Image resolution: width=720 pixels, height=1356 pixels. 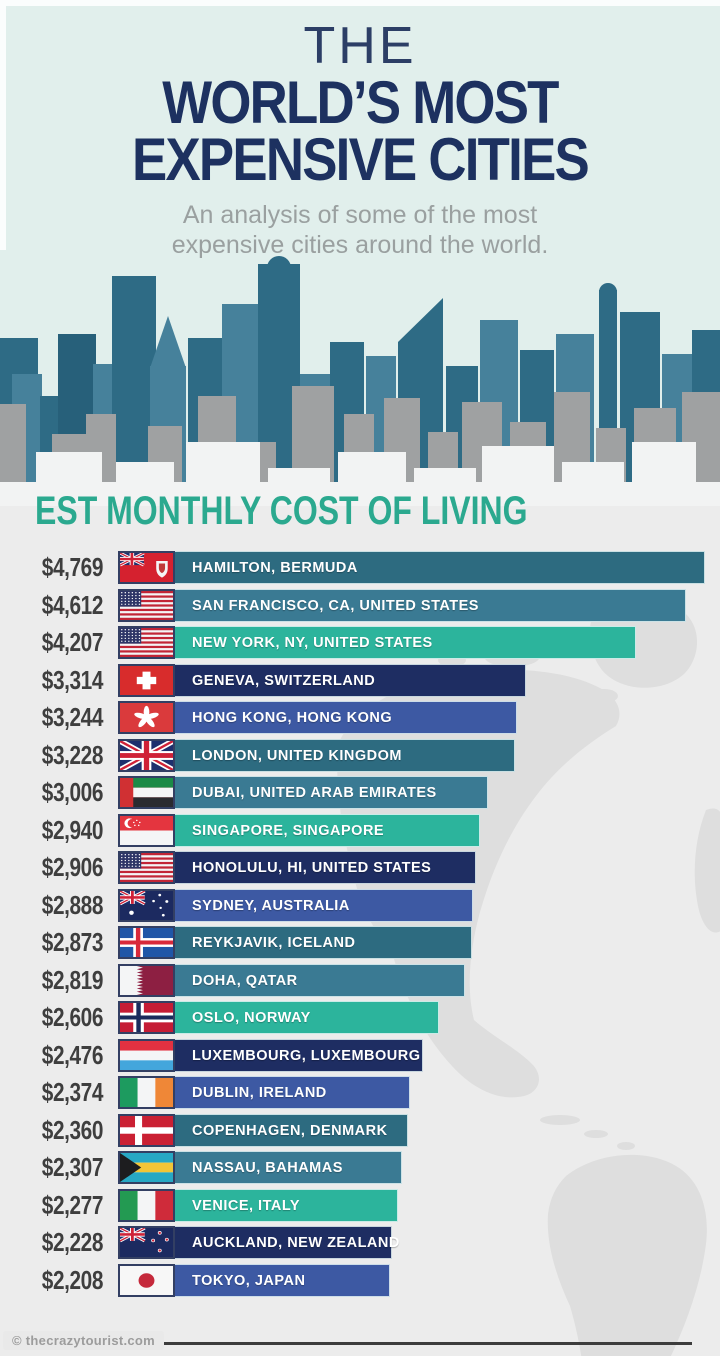 I want to click on city-label: SYDNEY, AUSTRALIA, so click(x=271, y=905).